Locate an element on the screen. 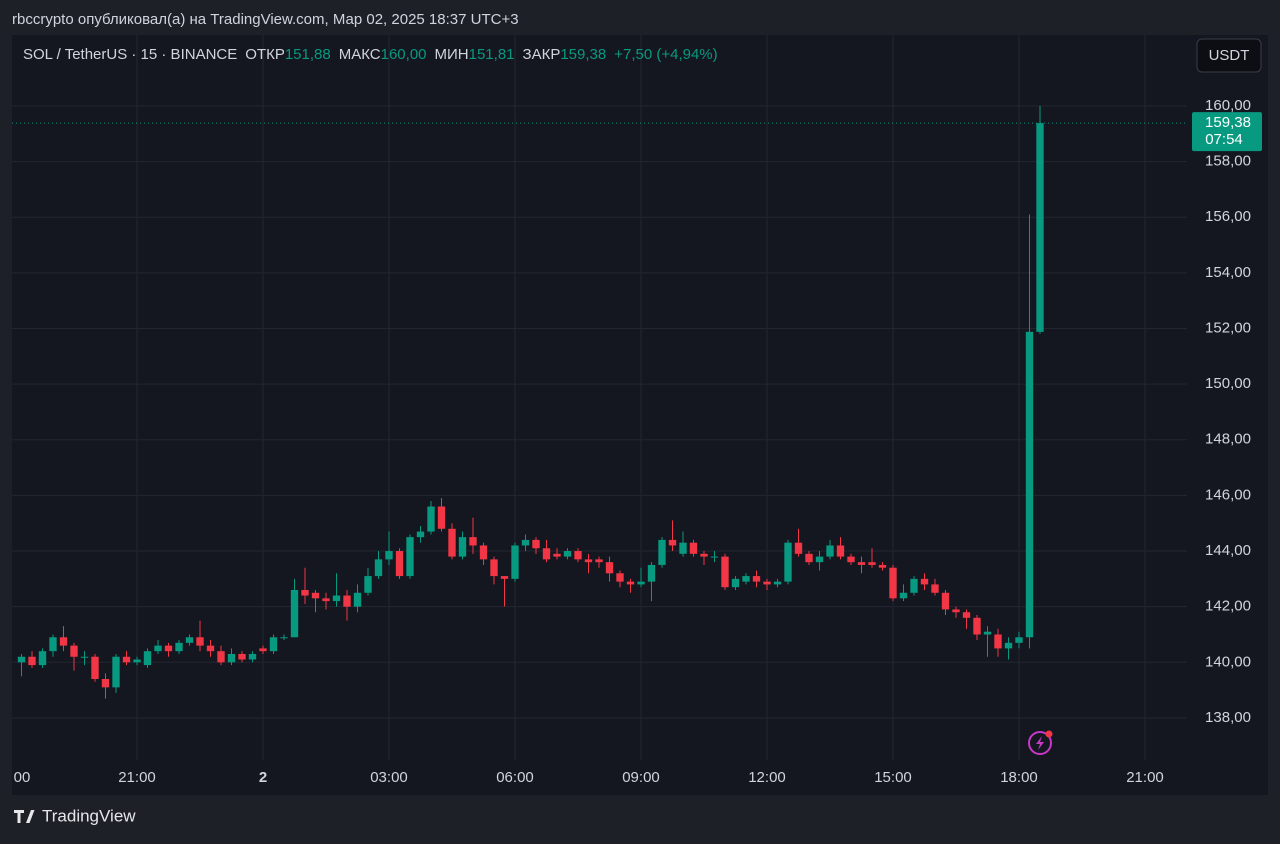  y-tick-label: 158,00 is located at coordinates (1228, 161).